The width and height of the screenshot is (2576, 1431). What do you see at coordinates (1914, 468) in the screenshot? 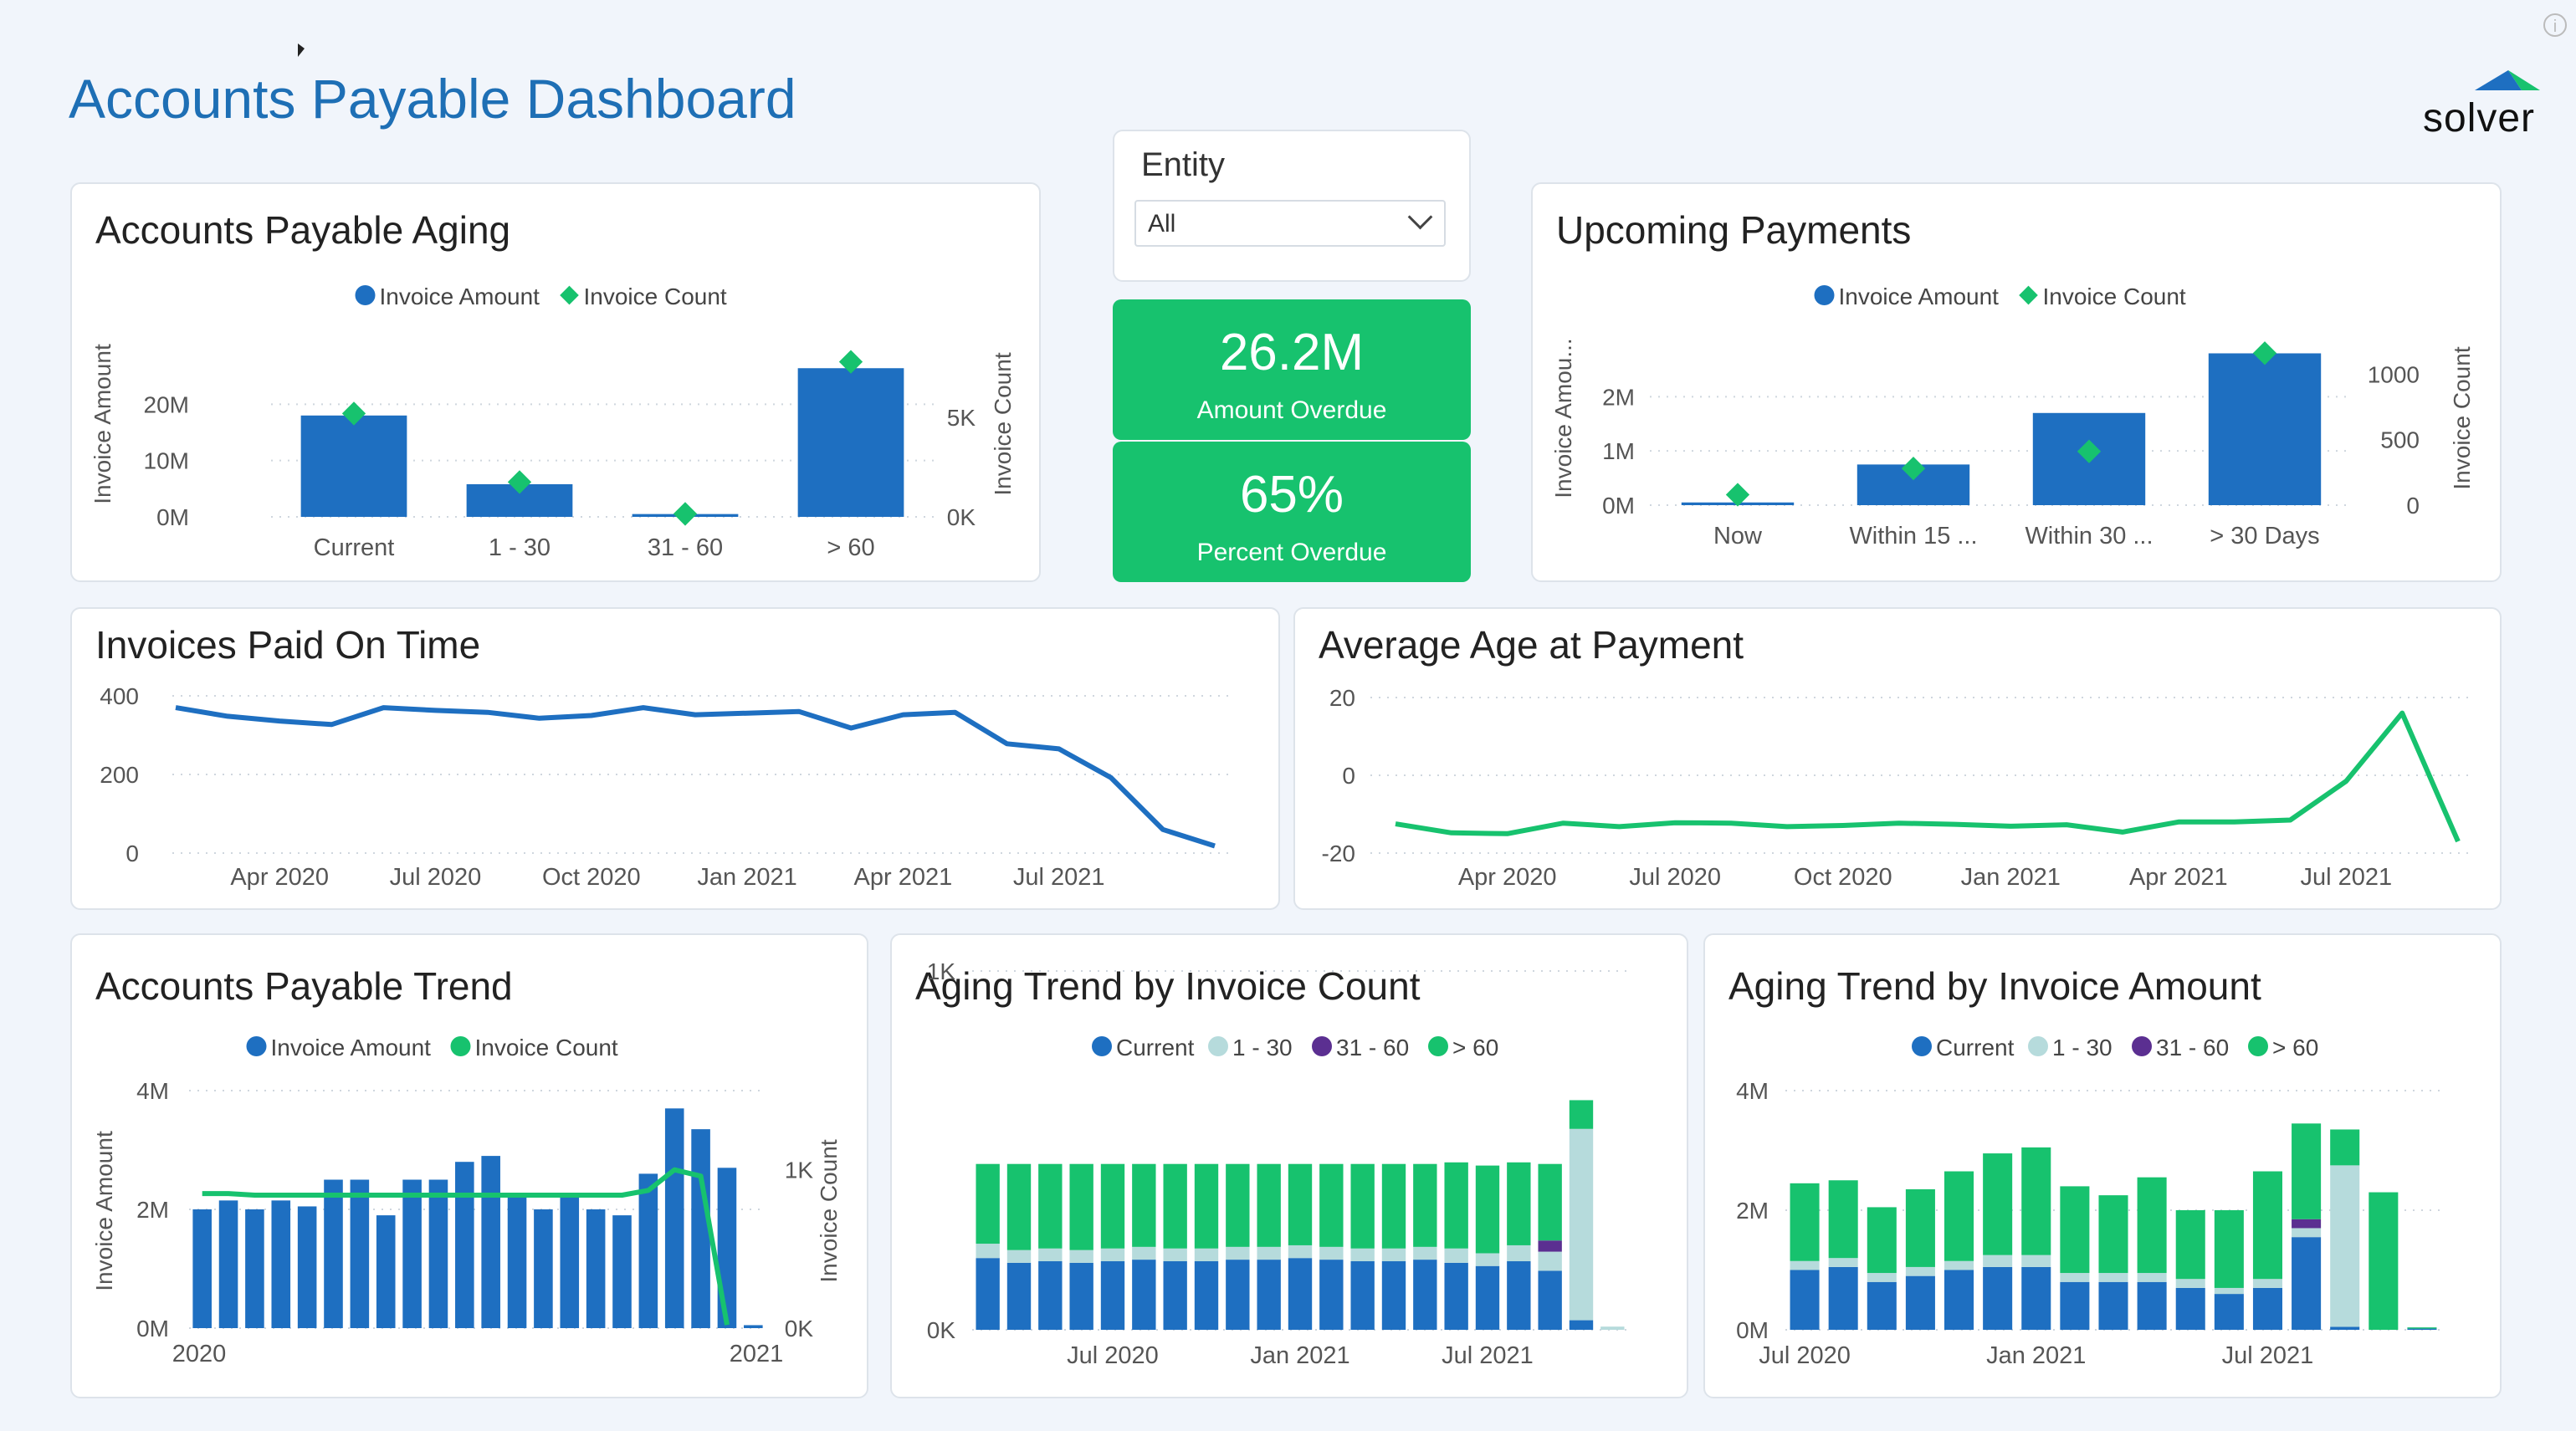
I see `data-point-diamond` at bounding box center [1914, 468].